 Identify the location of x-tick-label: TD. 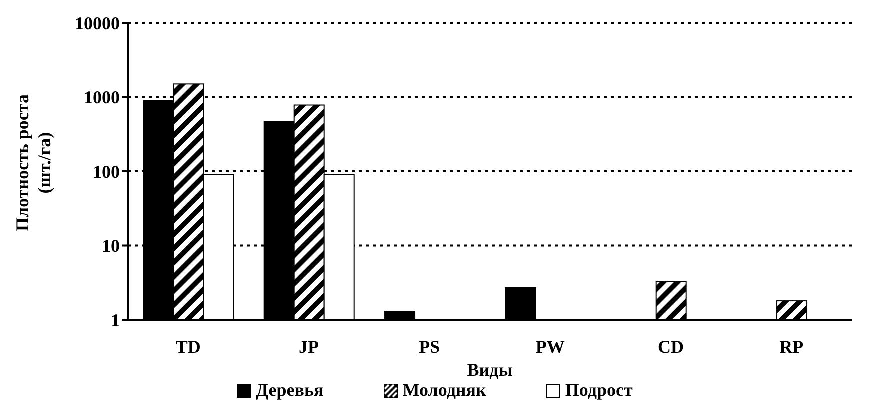
(188, 346).